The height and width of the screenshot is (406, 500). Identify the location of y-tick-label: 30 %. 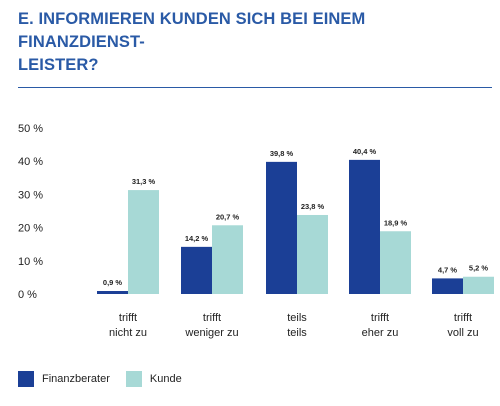
(30, 195).